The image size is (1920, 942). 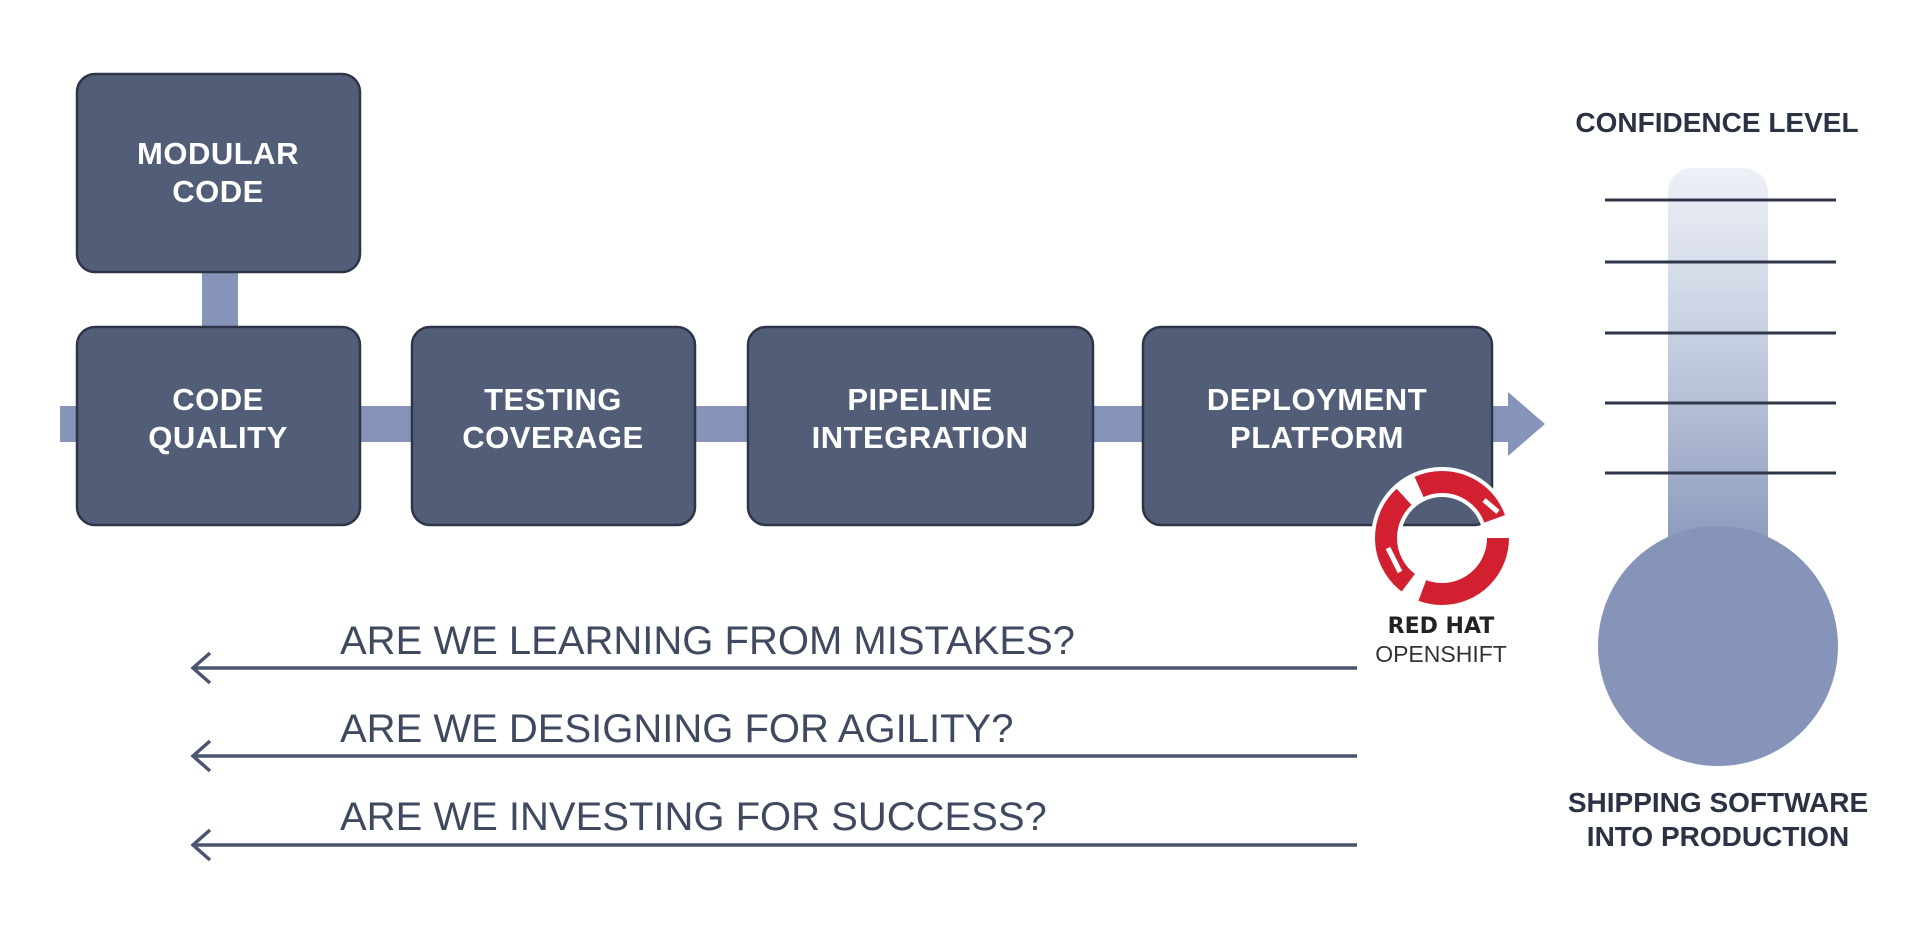 I want to click on gauge-title: CONFIDENCE LEVEL, so click(x=1716, y=122).